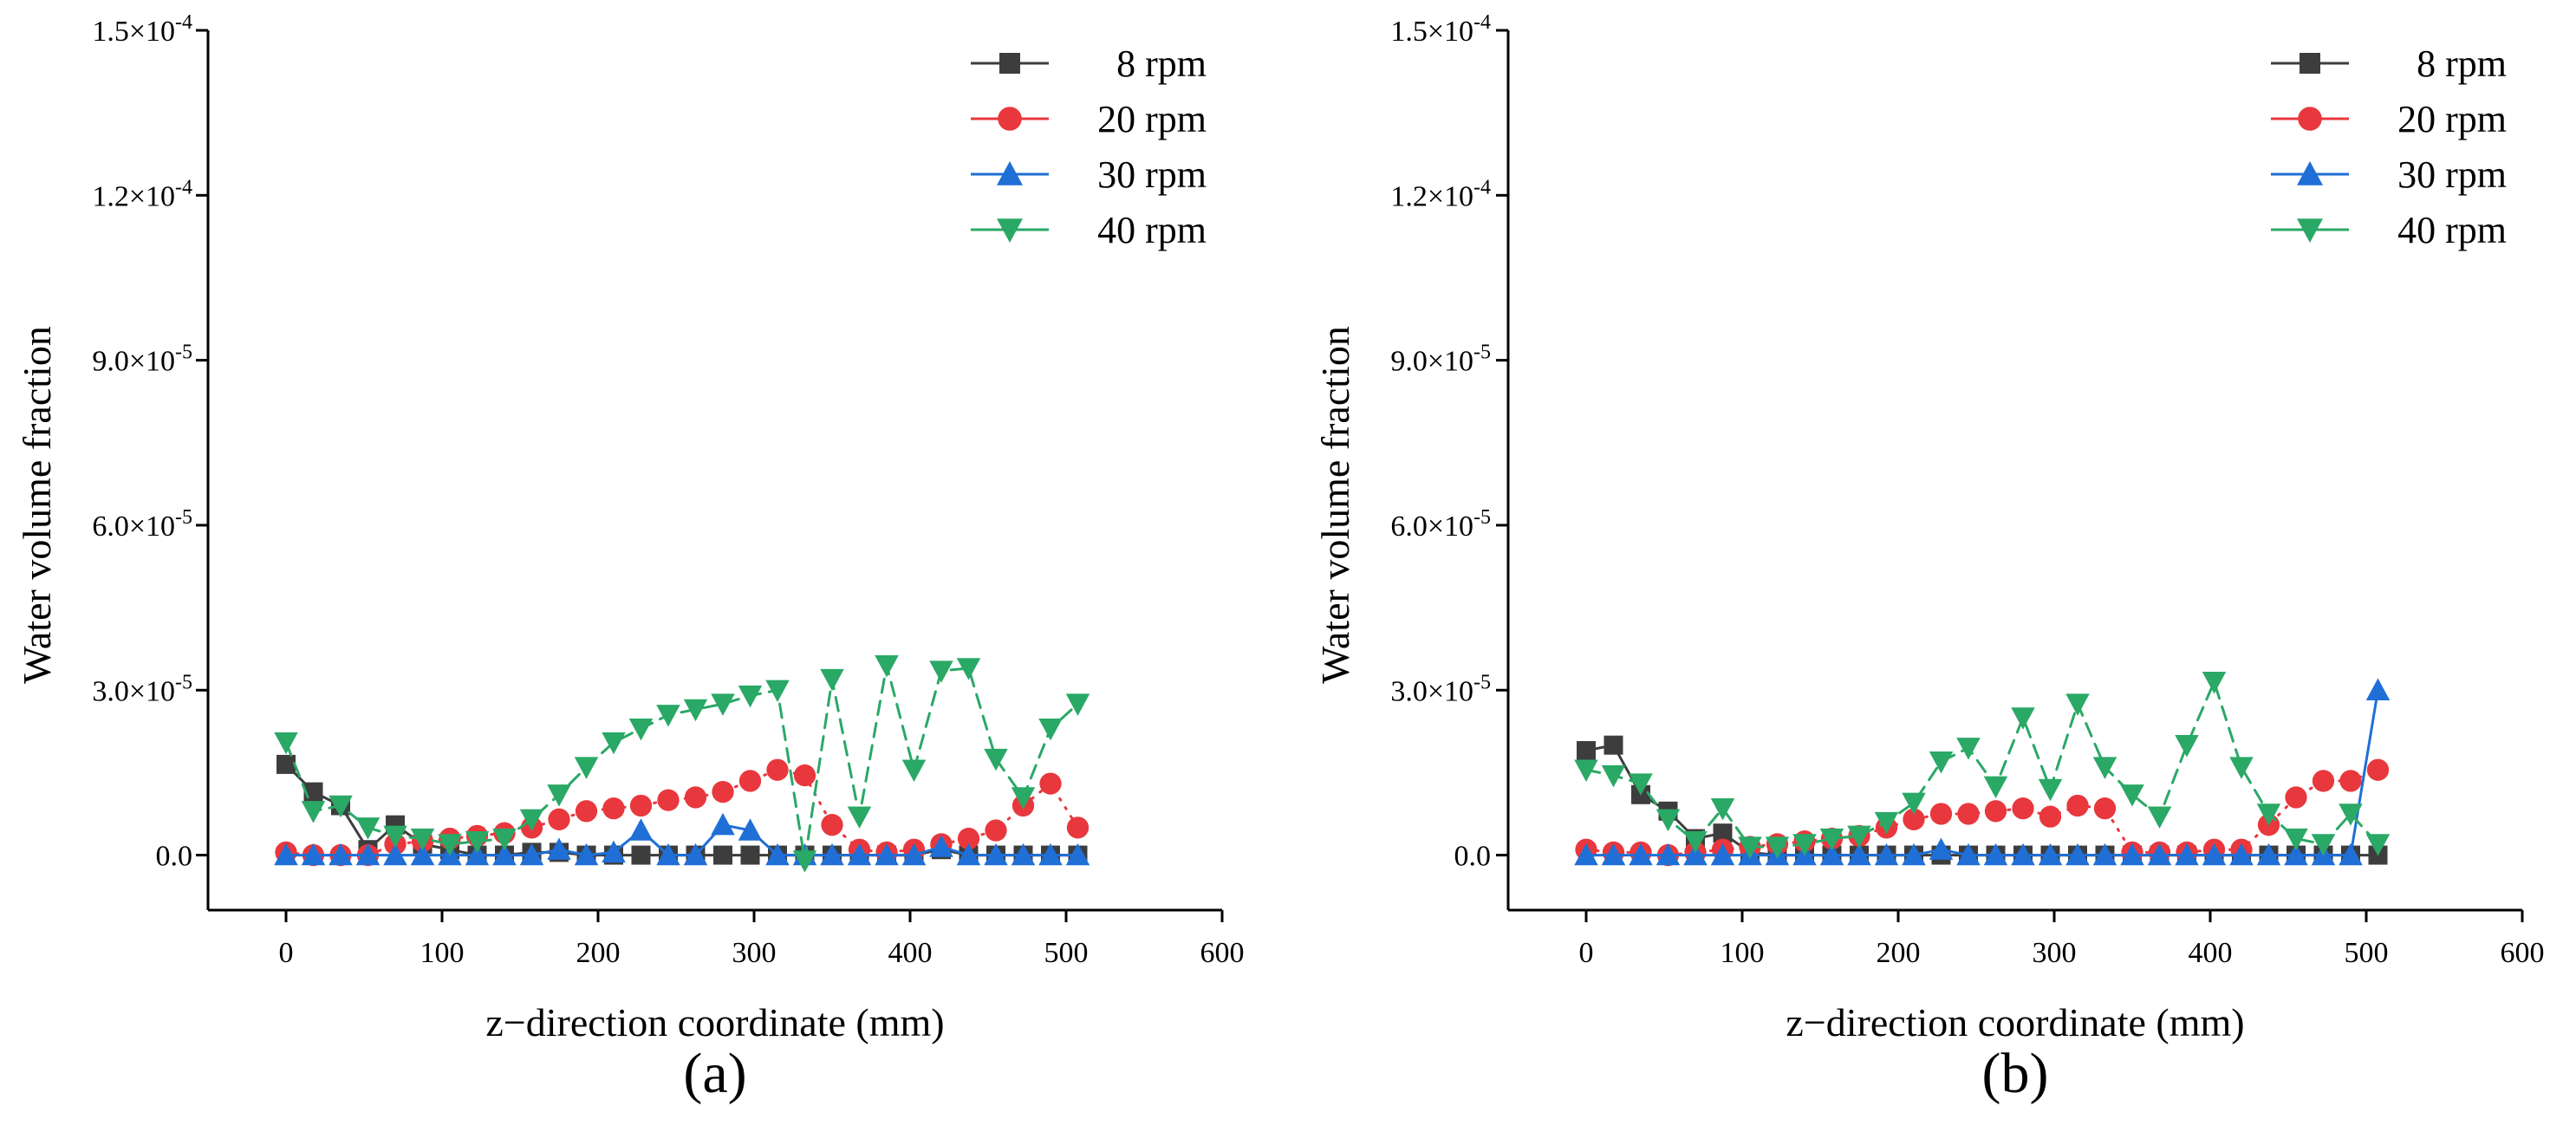 Image resolution: width=2576 pixels, height=1145 pixels. What do you see at coordinates (1586, 953) in the screenshot?
I see `x-tick-label: 0` at bounding box center [1586, 953].